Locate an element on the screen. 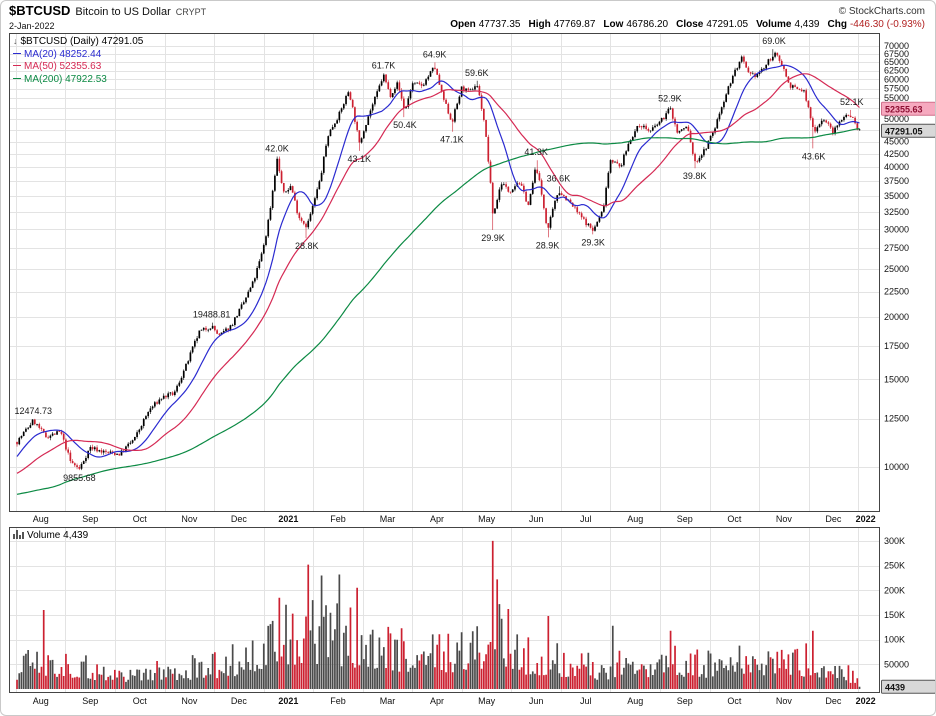 This screenshot has height=716, width=936. symbol: $BTCUSD is located at coordinates (40, 10).